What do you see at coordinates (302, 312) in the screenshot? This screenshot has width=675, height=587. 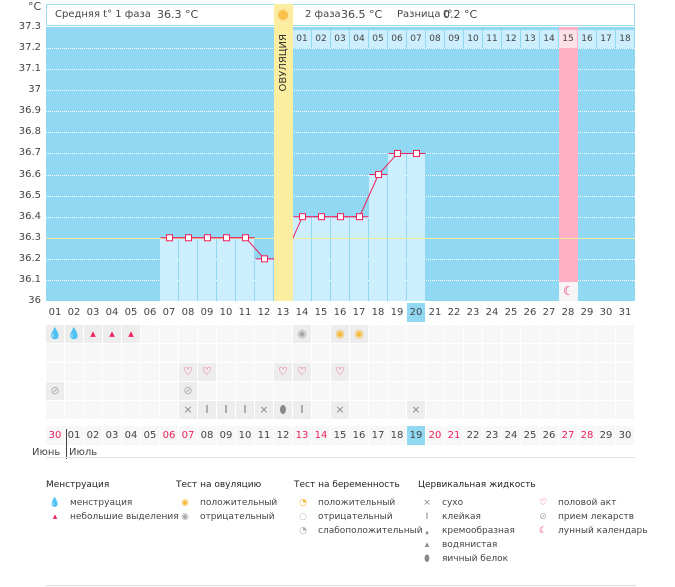 I see `cycle-day: 14` at bounding box center [302, 312].